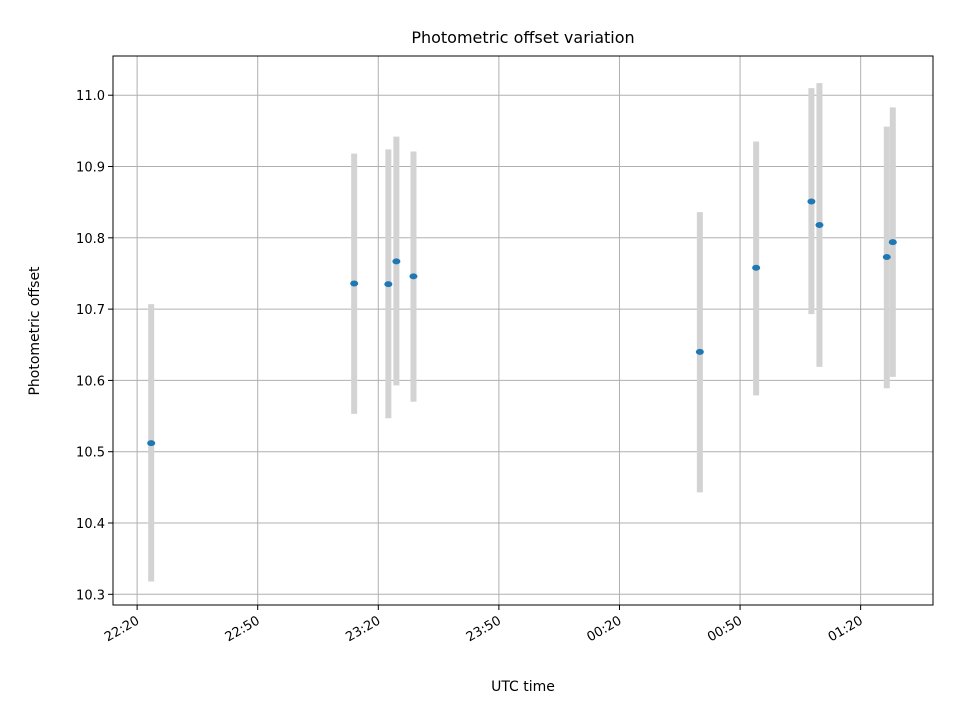  What do you see at coordinates (90, 168) in the screenshot?
I see `y-tick-label: 10.9` at bounding box center [90, 168].